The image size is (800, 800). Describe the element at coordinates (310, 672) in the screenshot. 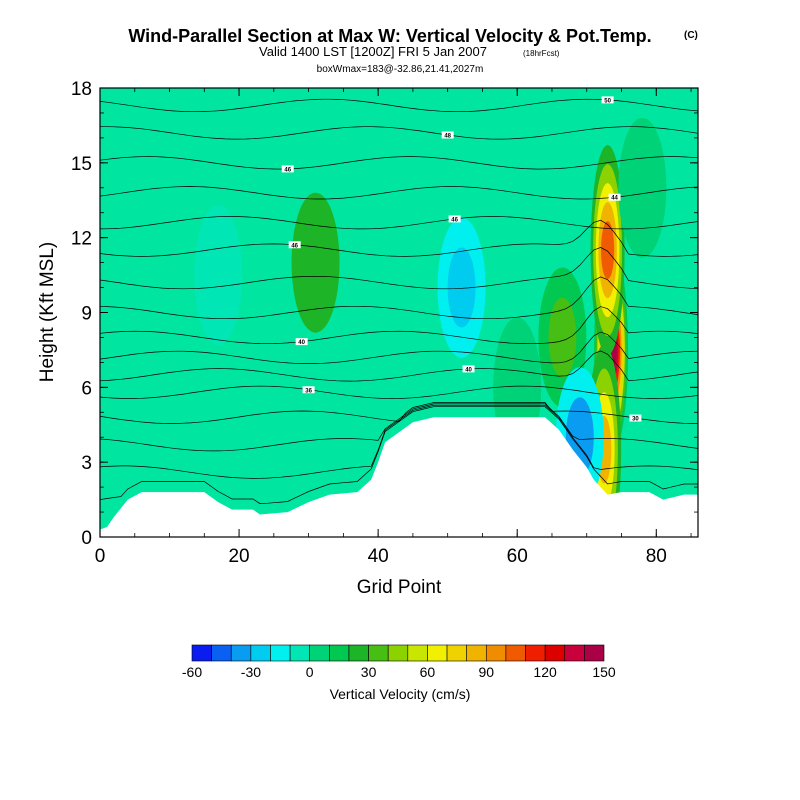

I see `colorbar-tick-label-2: 0` at that location.